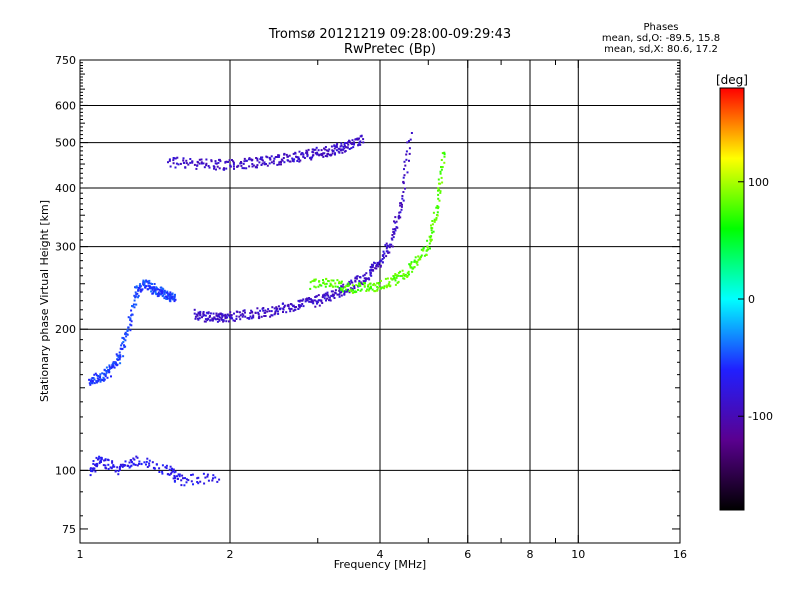 Image resolution: width=800 pixels, height=600 pixels. Describe the element at coordinates (65, 470) in the screenshot. I see `y-tick-label: 100` at that location.